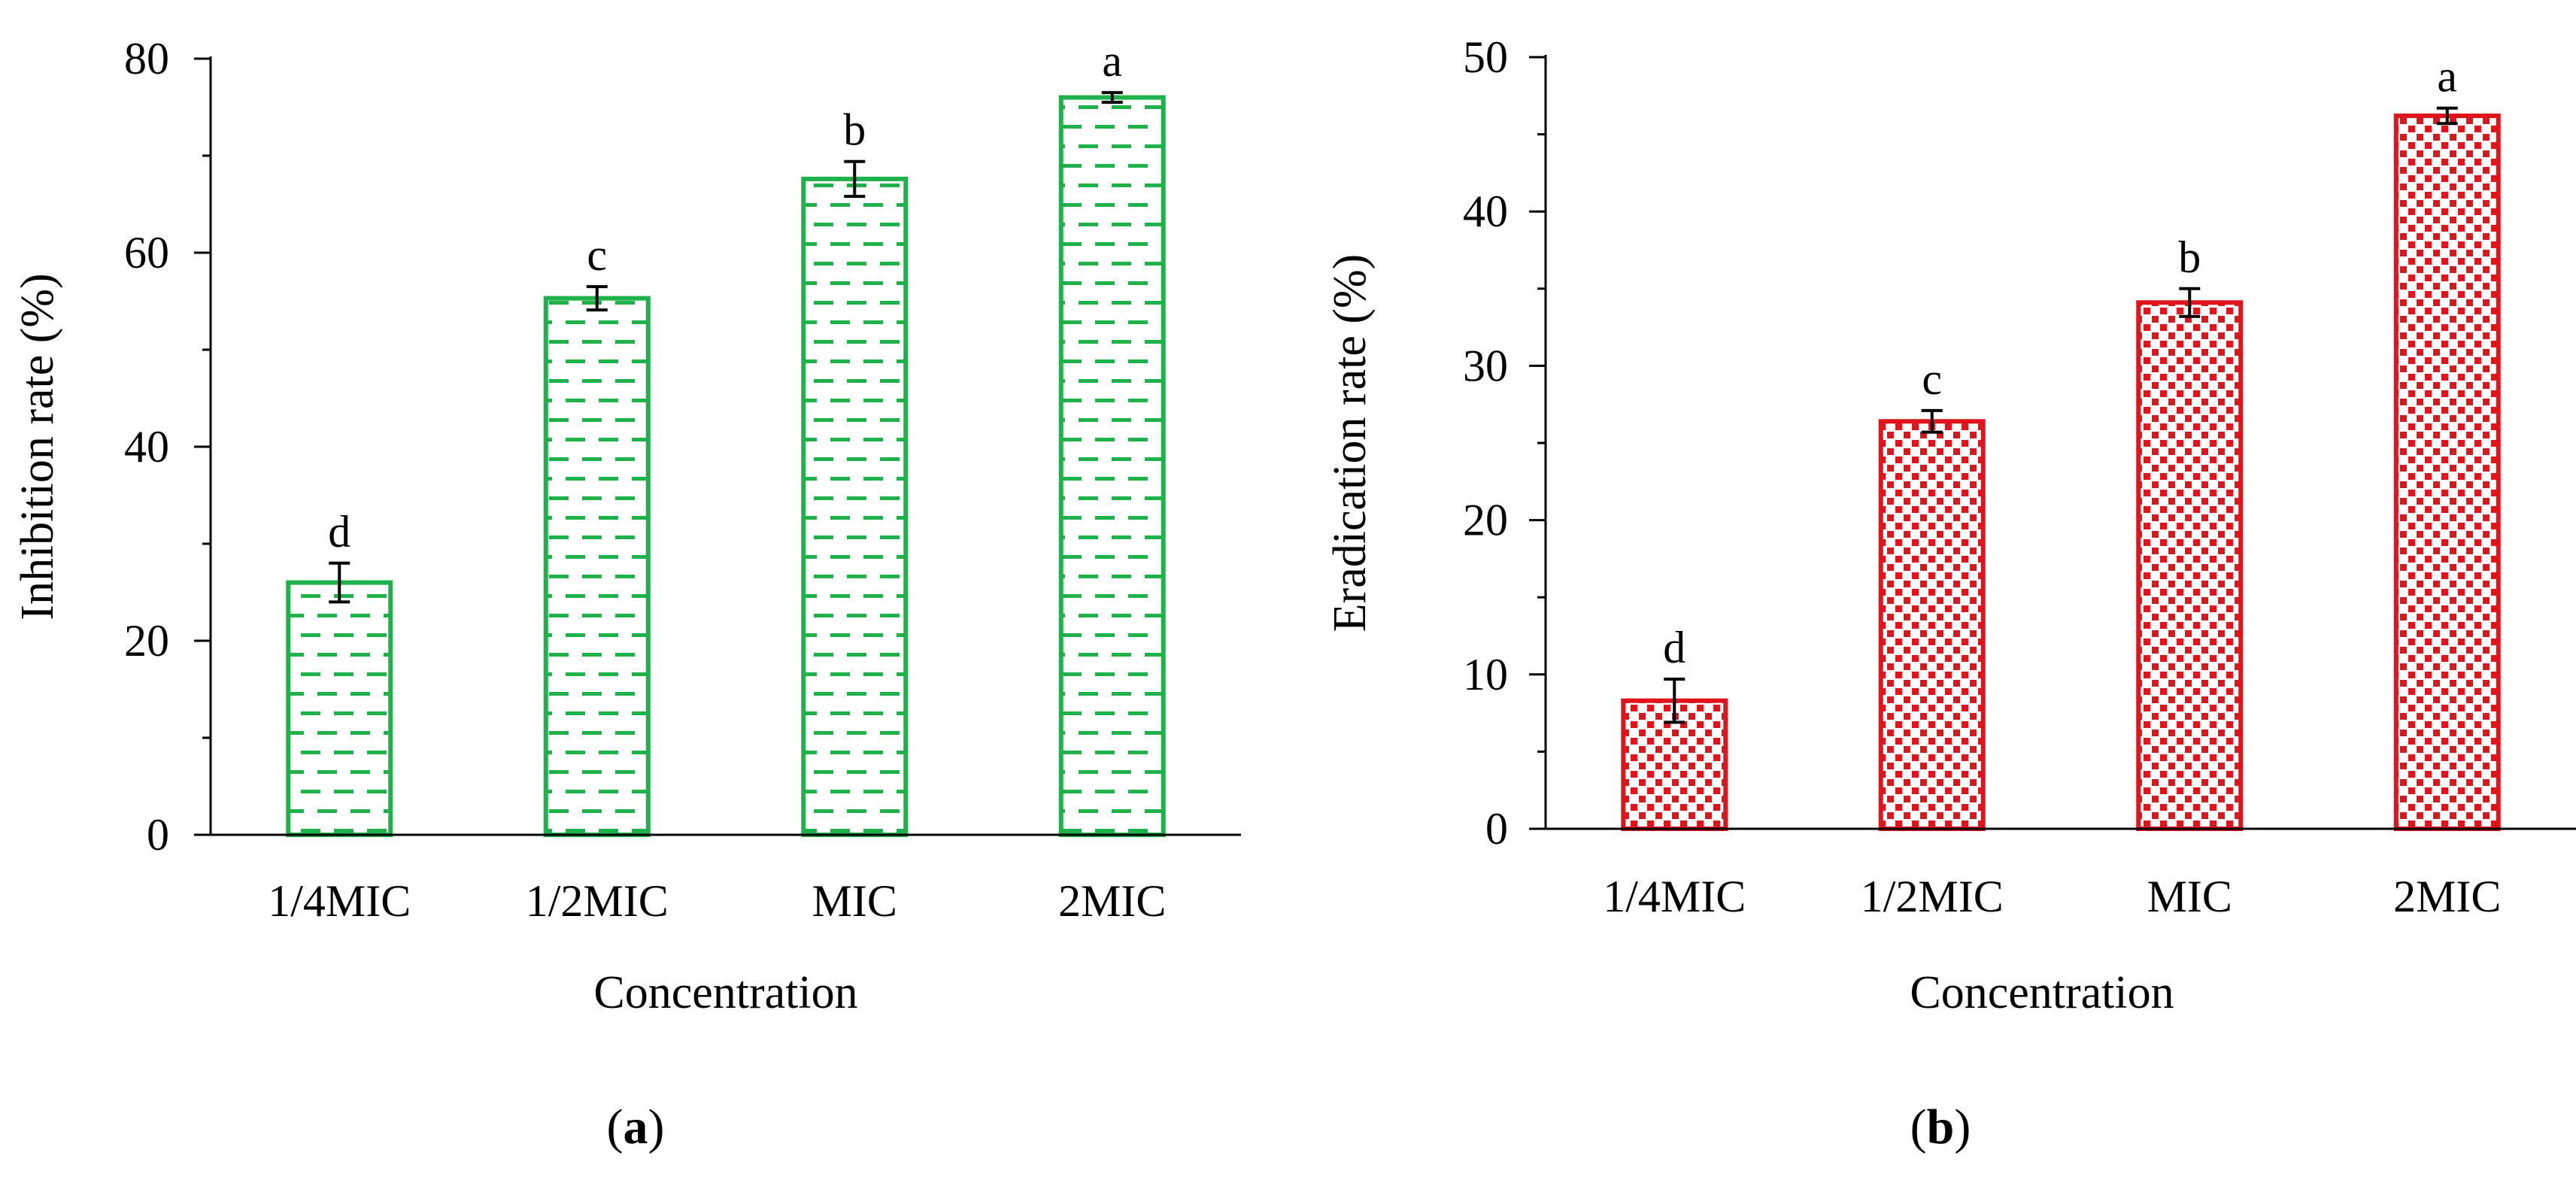  I want to click on panel-label: (b), so click(1940, 1127).